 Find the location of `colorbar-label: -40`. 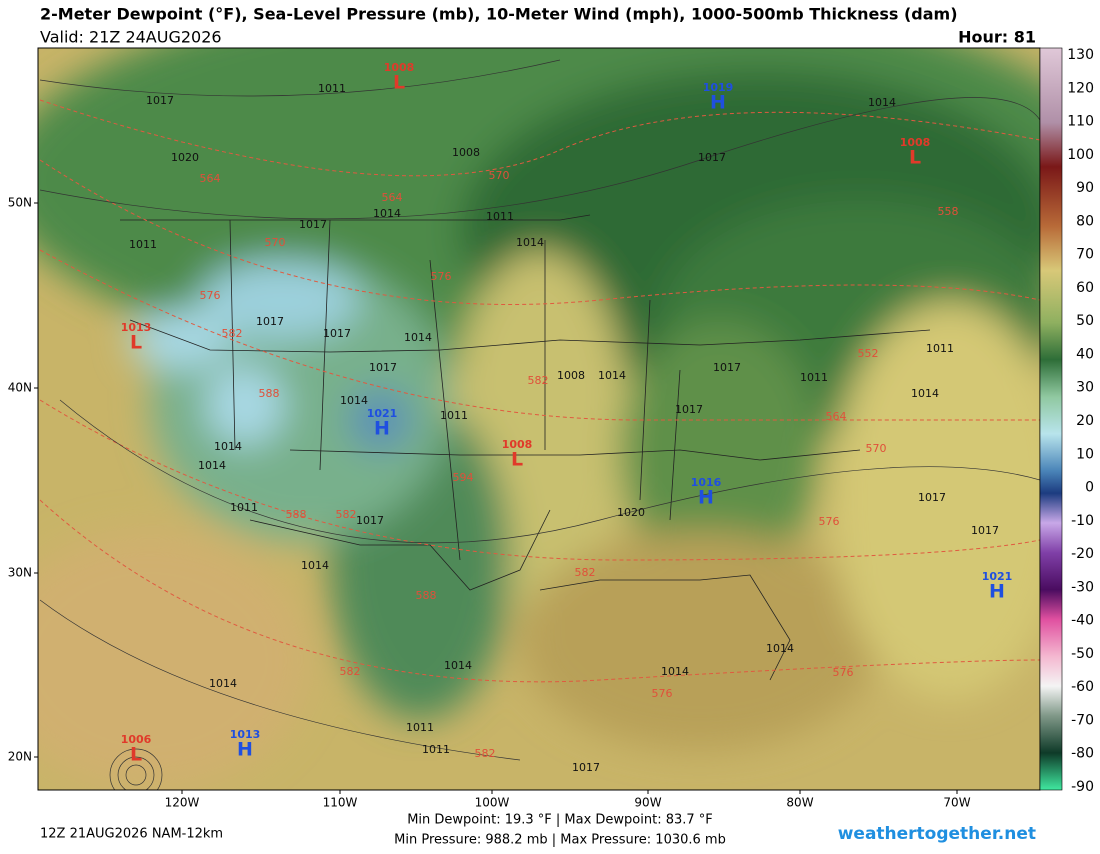

colorbar-label: -40 is located at coordinates (1082, 621).